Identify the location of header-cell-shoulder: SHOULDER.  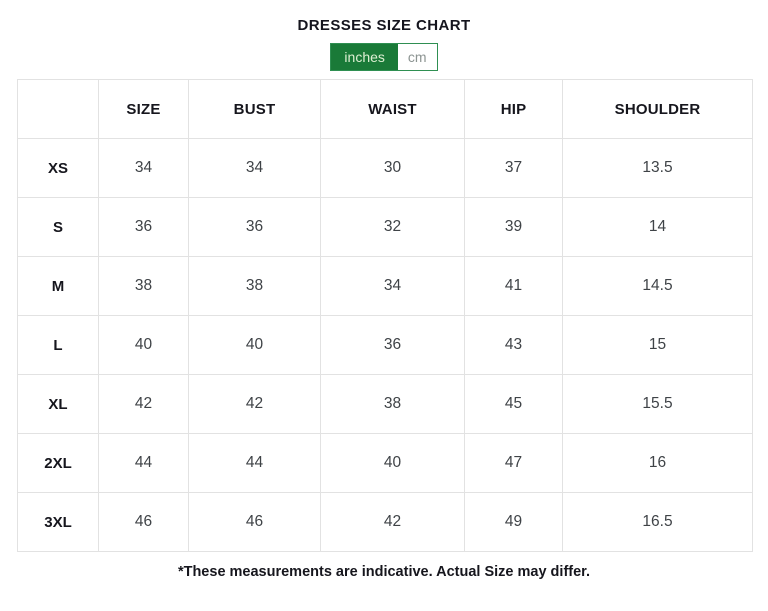
(657, 109).